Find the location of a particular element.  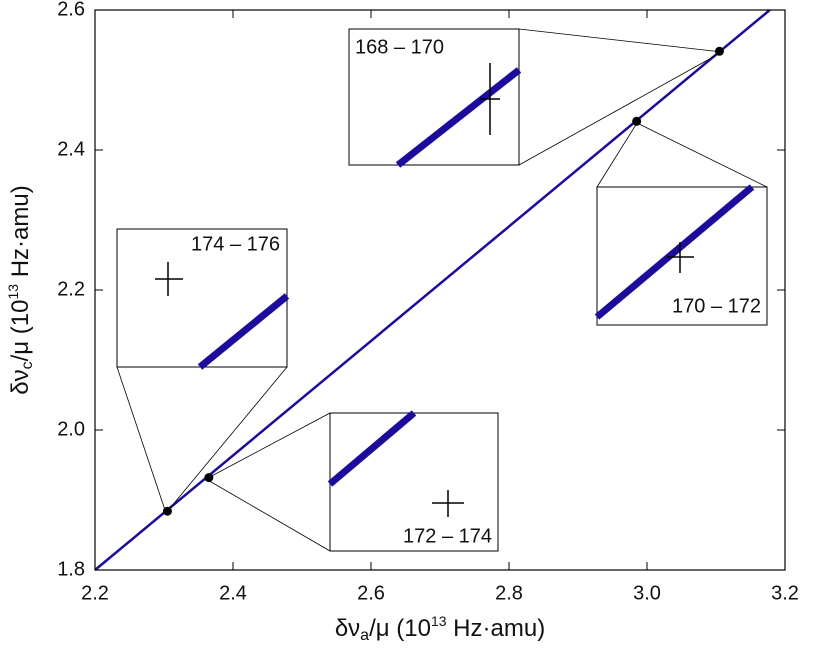

y-axis-label: δνc/μ (1013 Hz·amu) is located at coordinates (21, 289).